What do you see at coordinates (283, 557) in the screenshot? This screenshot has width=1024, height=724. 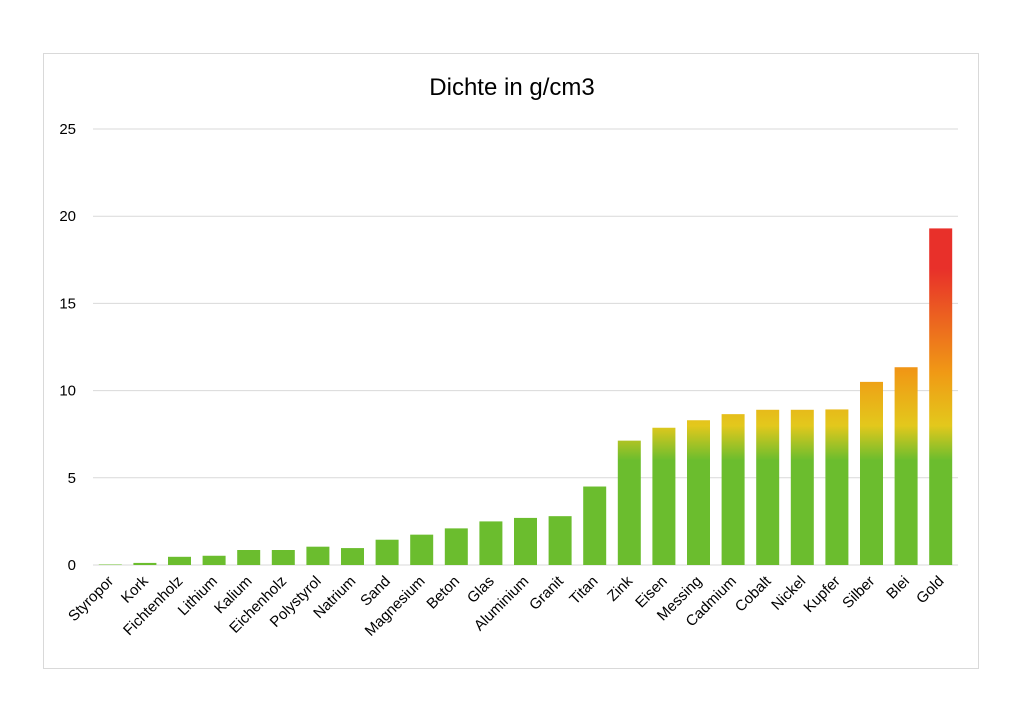 I see `bar-eichenholz` at bounding box center [283, 557].